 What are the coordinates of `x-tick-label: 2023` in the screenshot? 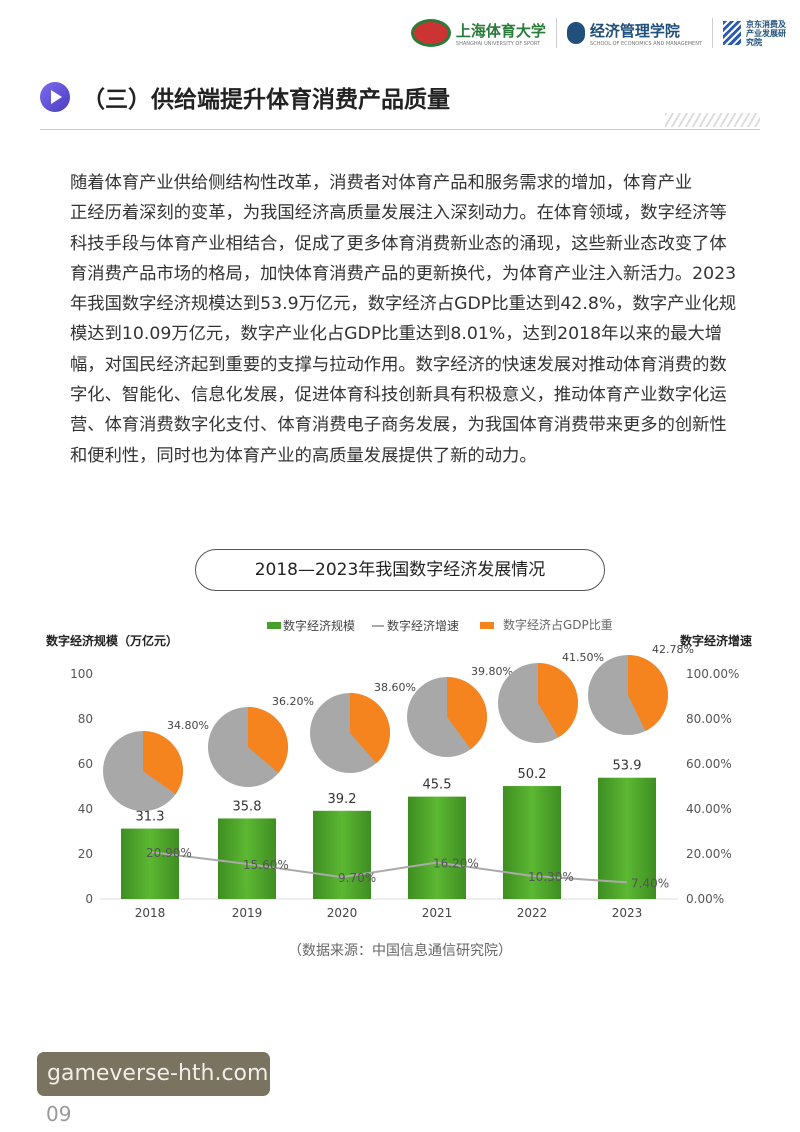 It's located at (627, 913).